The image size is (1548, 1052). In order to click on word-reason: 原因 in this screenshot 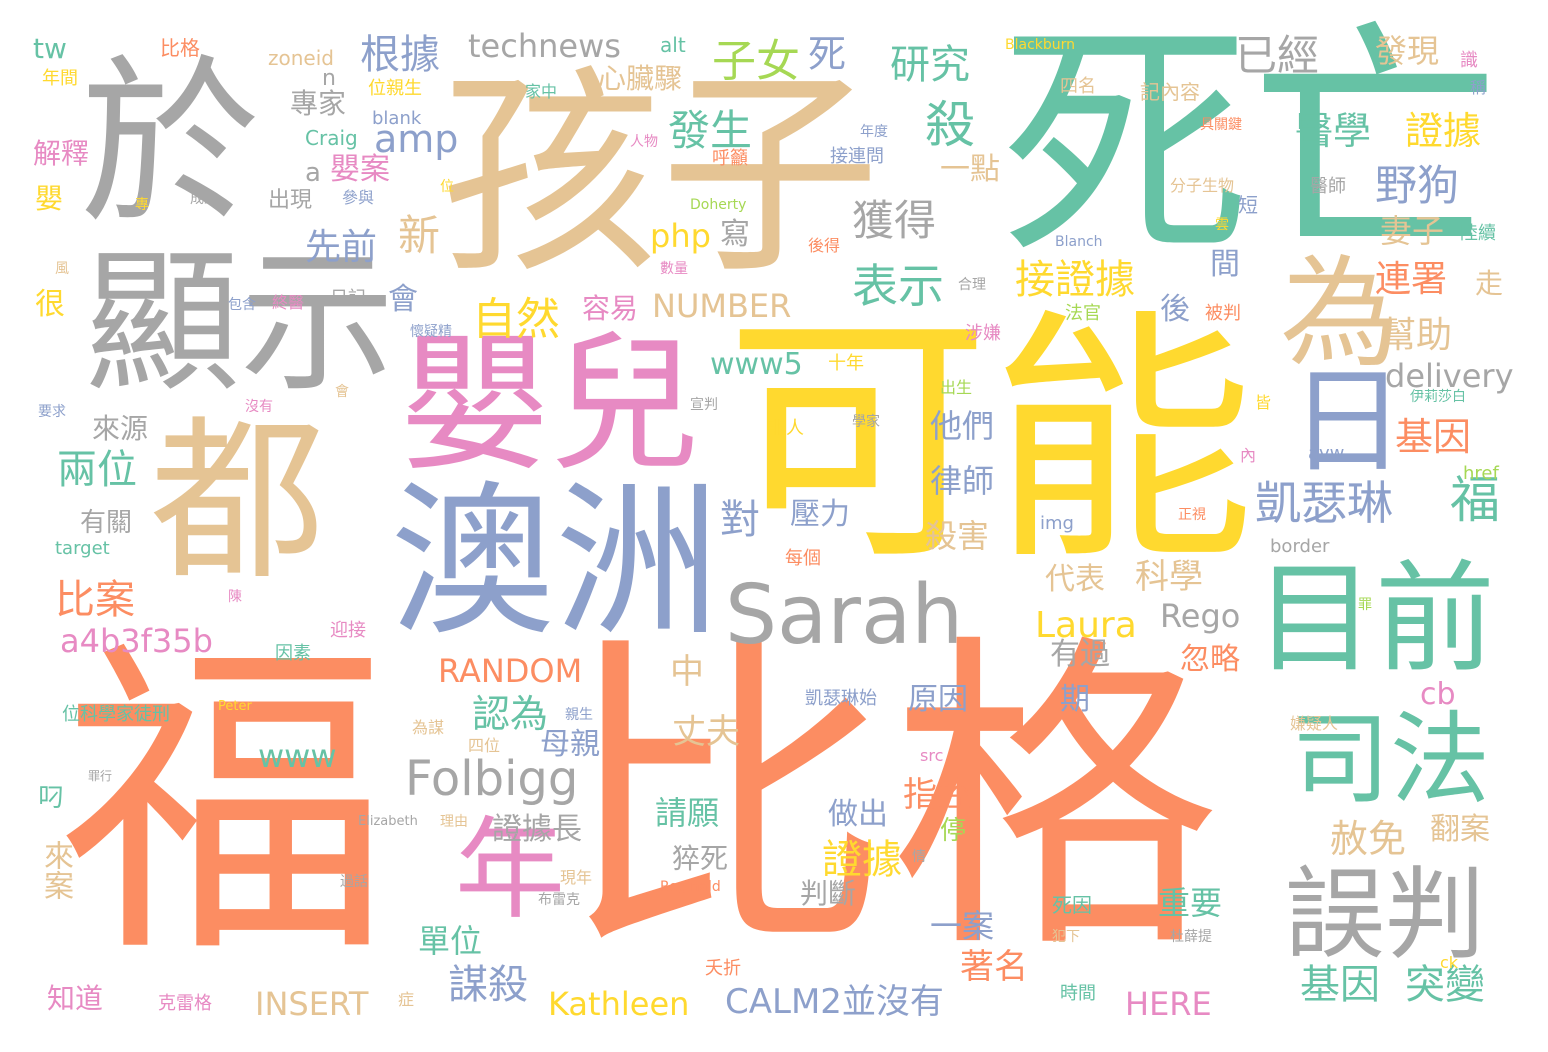, I will do `click(938, 699)`.